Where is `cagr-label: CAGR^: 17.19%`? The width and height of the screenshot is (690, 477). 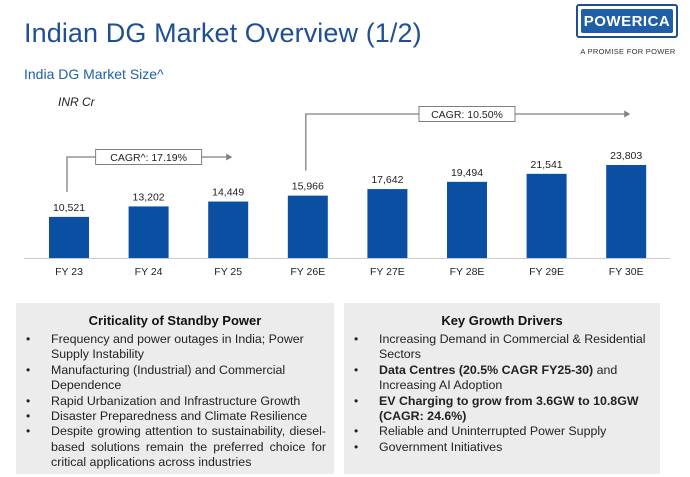
cagr-label: CAGR^: 17.19% is located at coordinates (148, 158).